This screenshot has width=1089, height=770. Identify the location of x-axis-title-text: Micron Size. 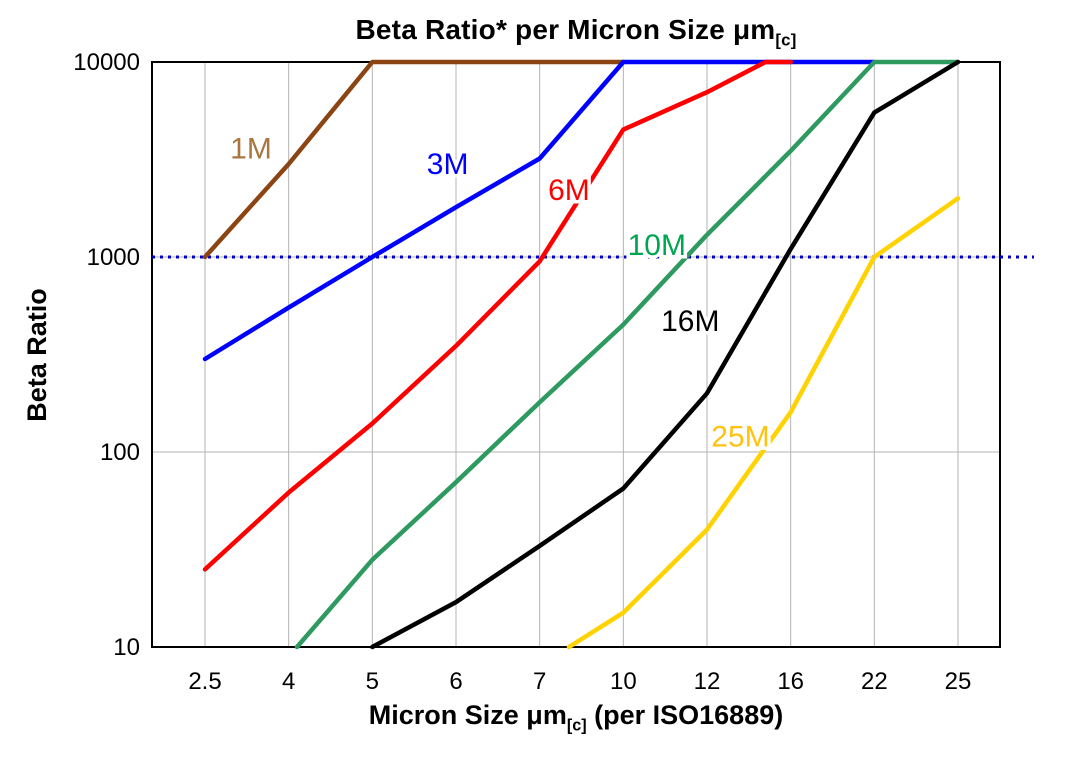
(447, 715).